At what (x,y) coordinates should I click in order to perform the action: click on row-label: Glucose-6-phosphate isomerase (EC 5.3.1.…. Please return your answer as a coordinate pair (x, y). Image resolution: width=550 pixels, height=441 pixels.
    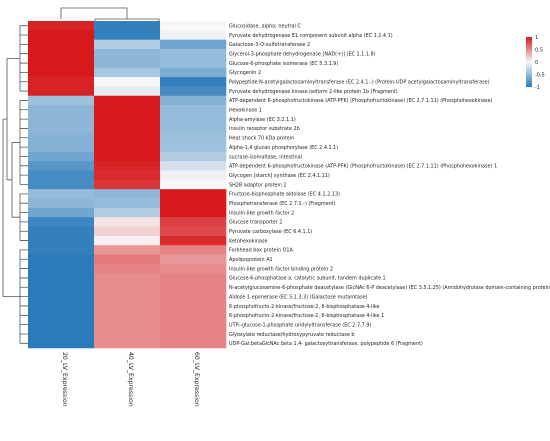
    Looking at the image, I should click on (283, 64).